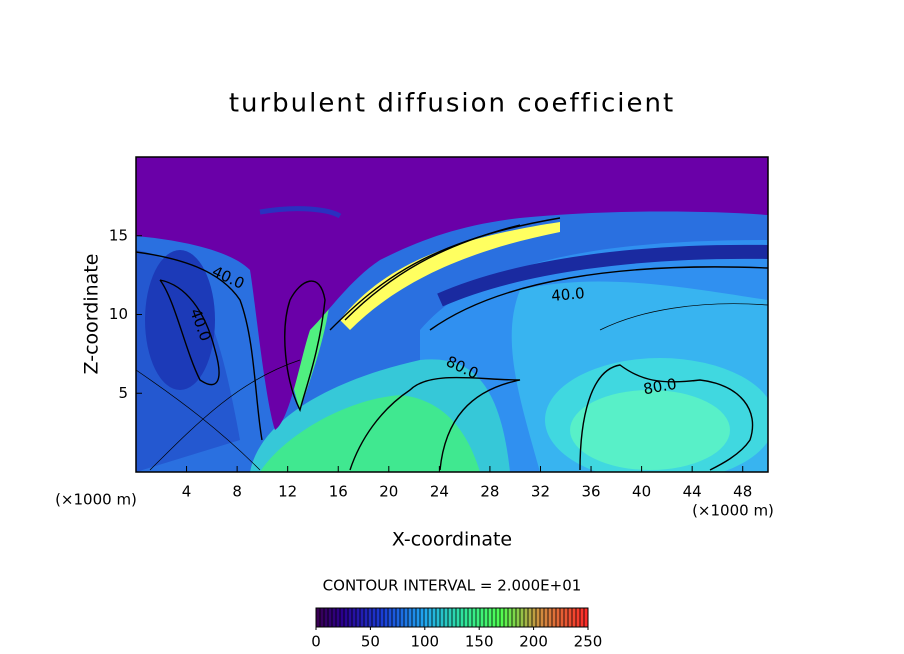  What do you see at coordinates (590, 492) in the screenshot?
I see `x-tick-label: 36` at bounding box center [590, 492].